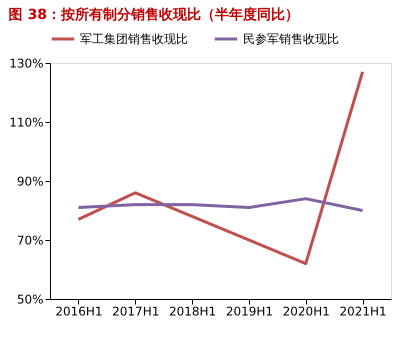  What do you see at coordinates (30, 299) in the screenshot?
I see `y-tick-label: 50%` at bounding box center [30, 299].